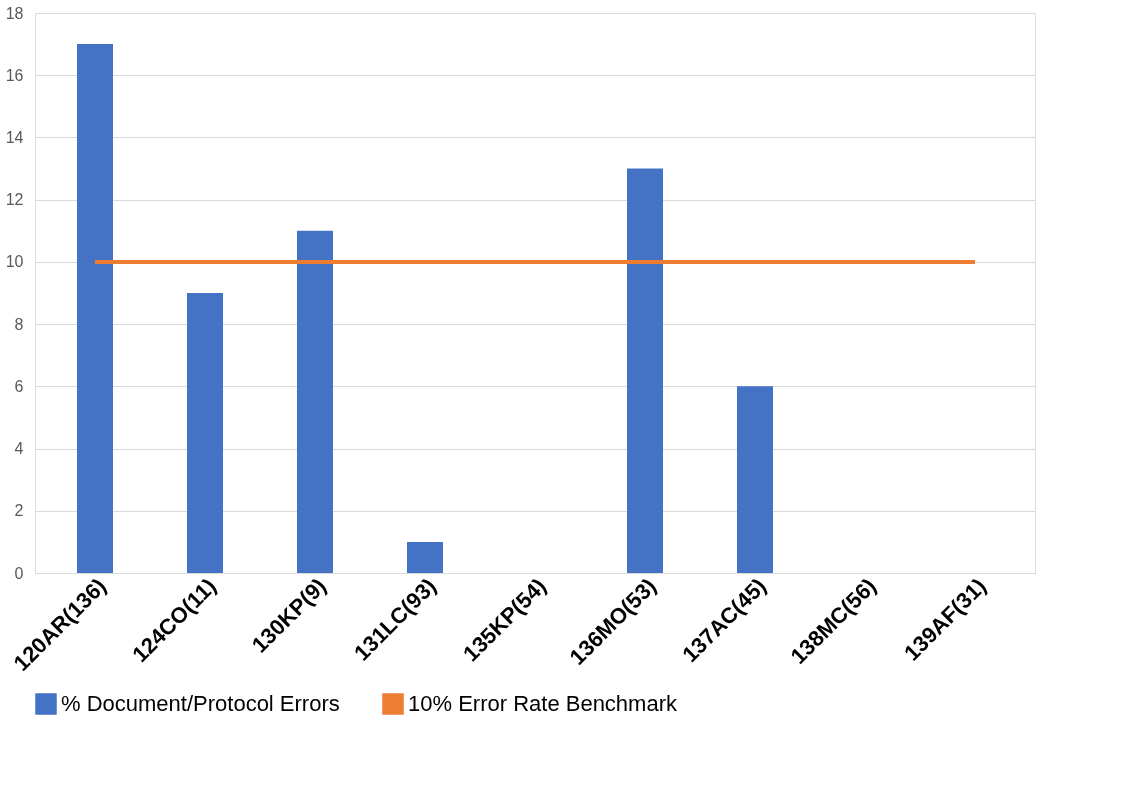 The height and width of the screenshot is (803, 1122). I want to click on legend-label: 10% Error Rate Benchmark, so click(543, 703).